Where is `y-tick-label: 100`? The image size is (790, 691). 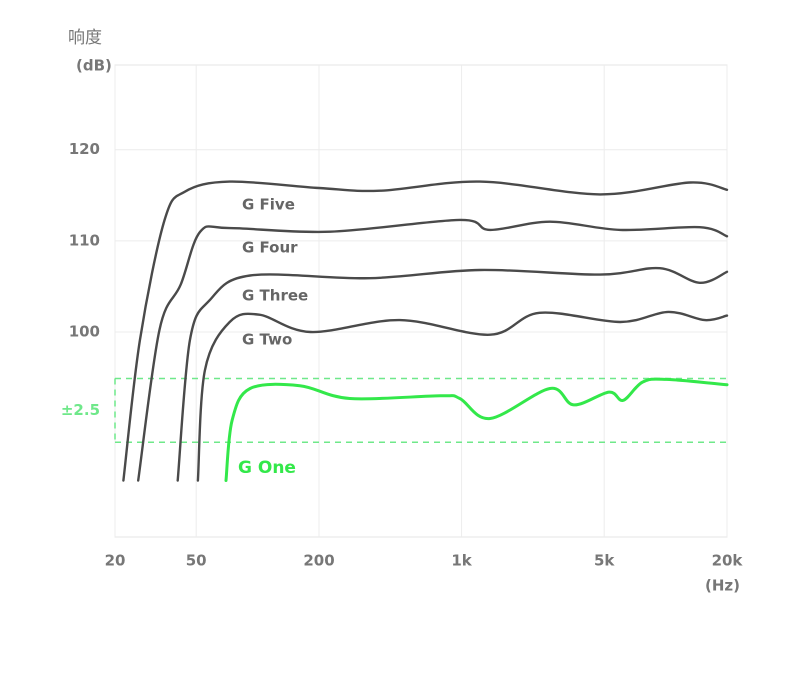
y-tick-label: 100 is located at coordinates (84, 331).